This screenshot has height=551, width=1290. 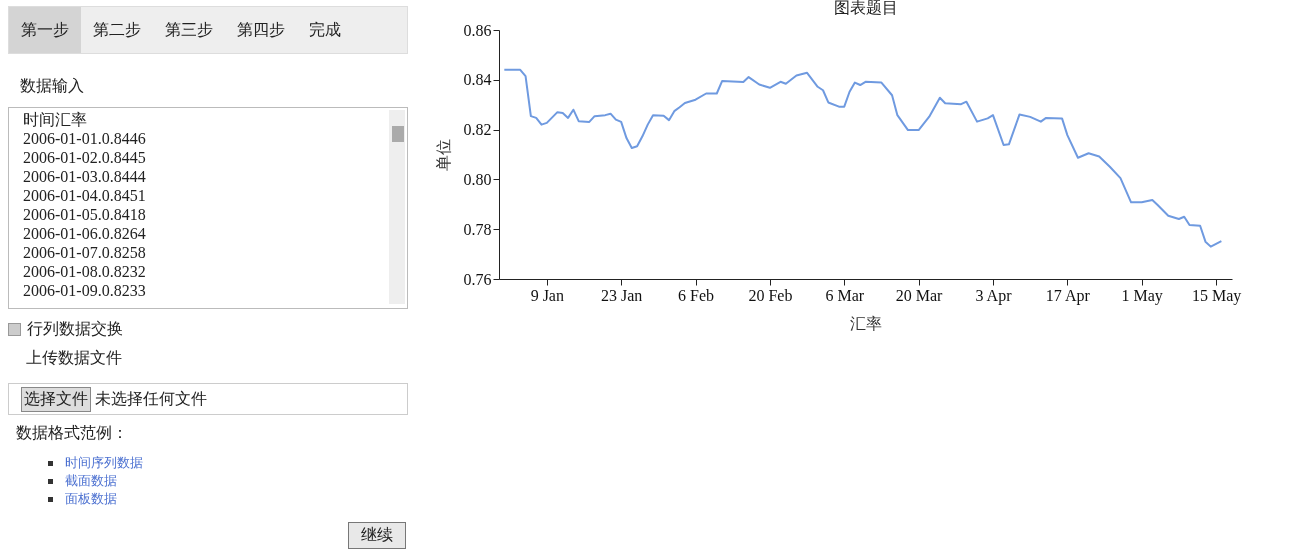 What do you see at coordinates (189, 30) in the screenshot?
I see `text: 第三步` at bounding box center [189, 30].